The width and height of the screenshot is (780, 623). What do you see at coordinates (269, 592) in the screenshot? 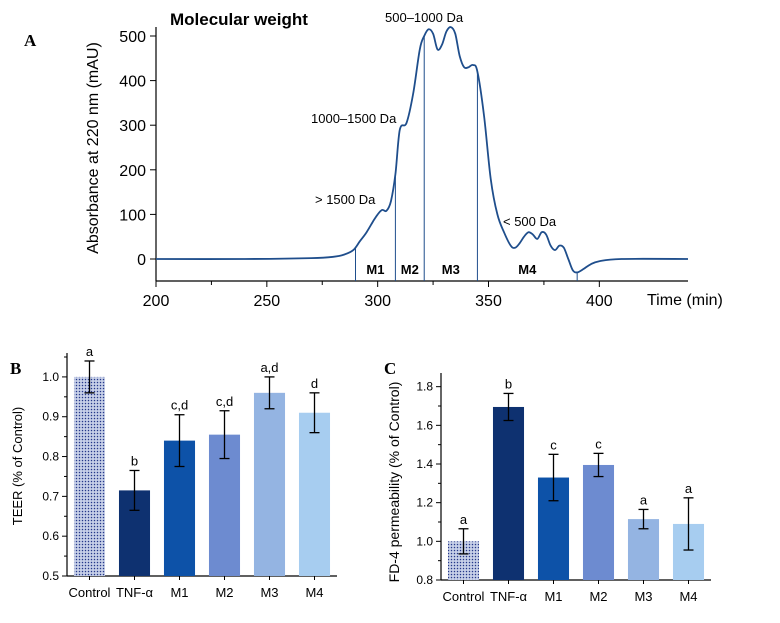
I see `chart-b-x-tick-label: M3` at bounding box center [269, 592].